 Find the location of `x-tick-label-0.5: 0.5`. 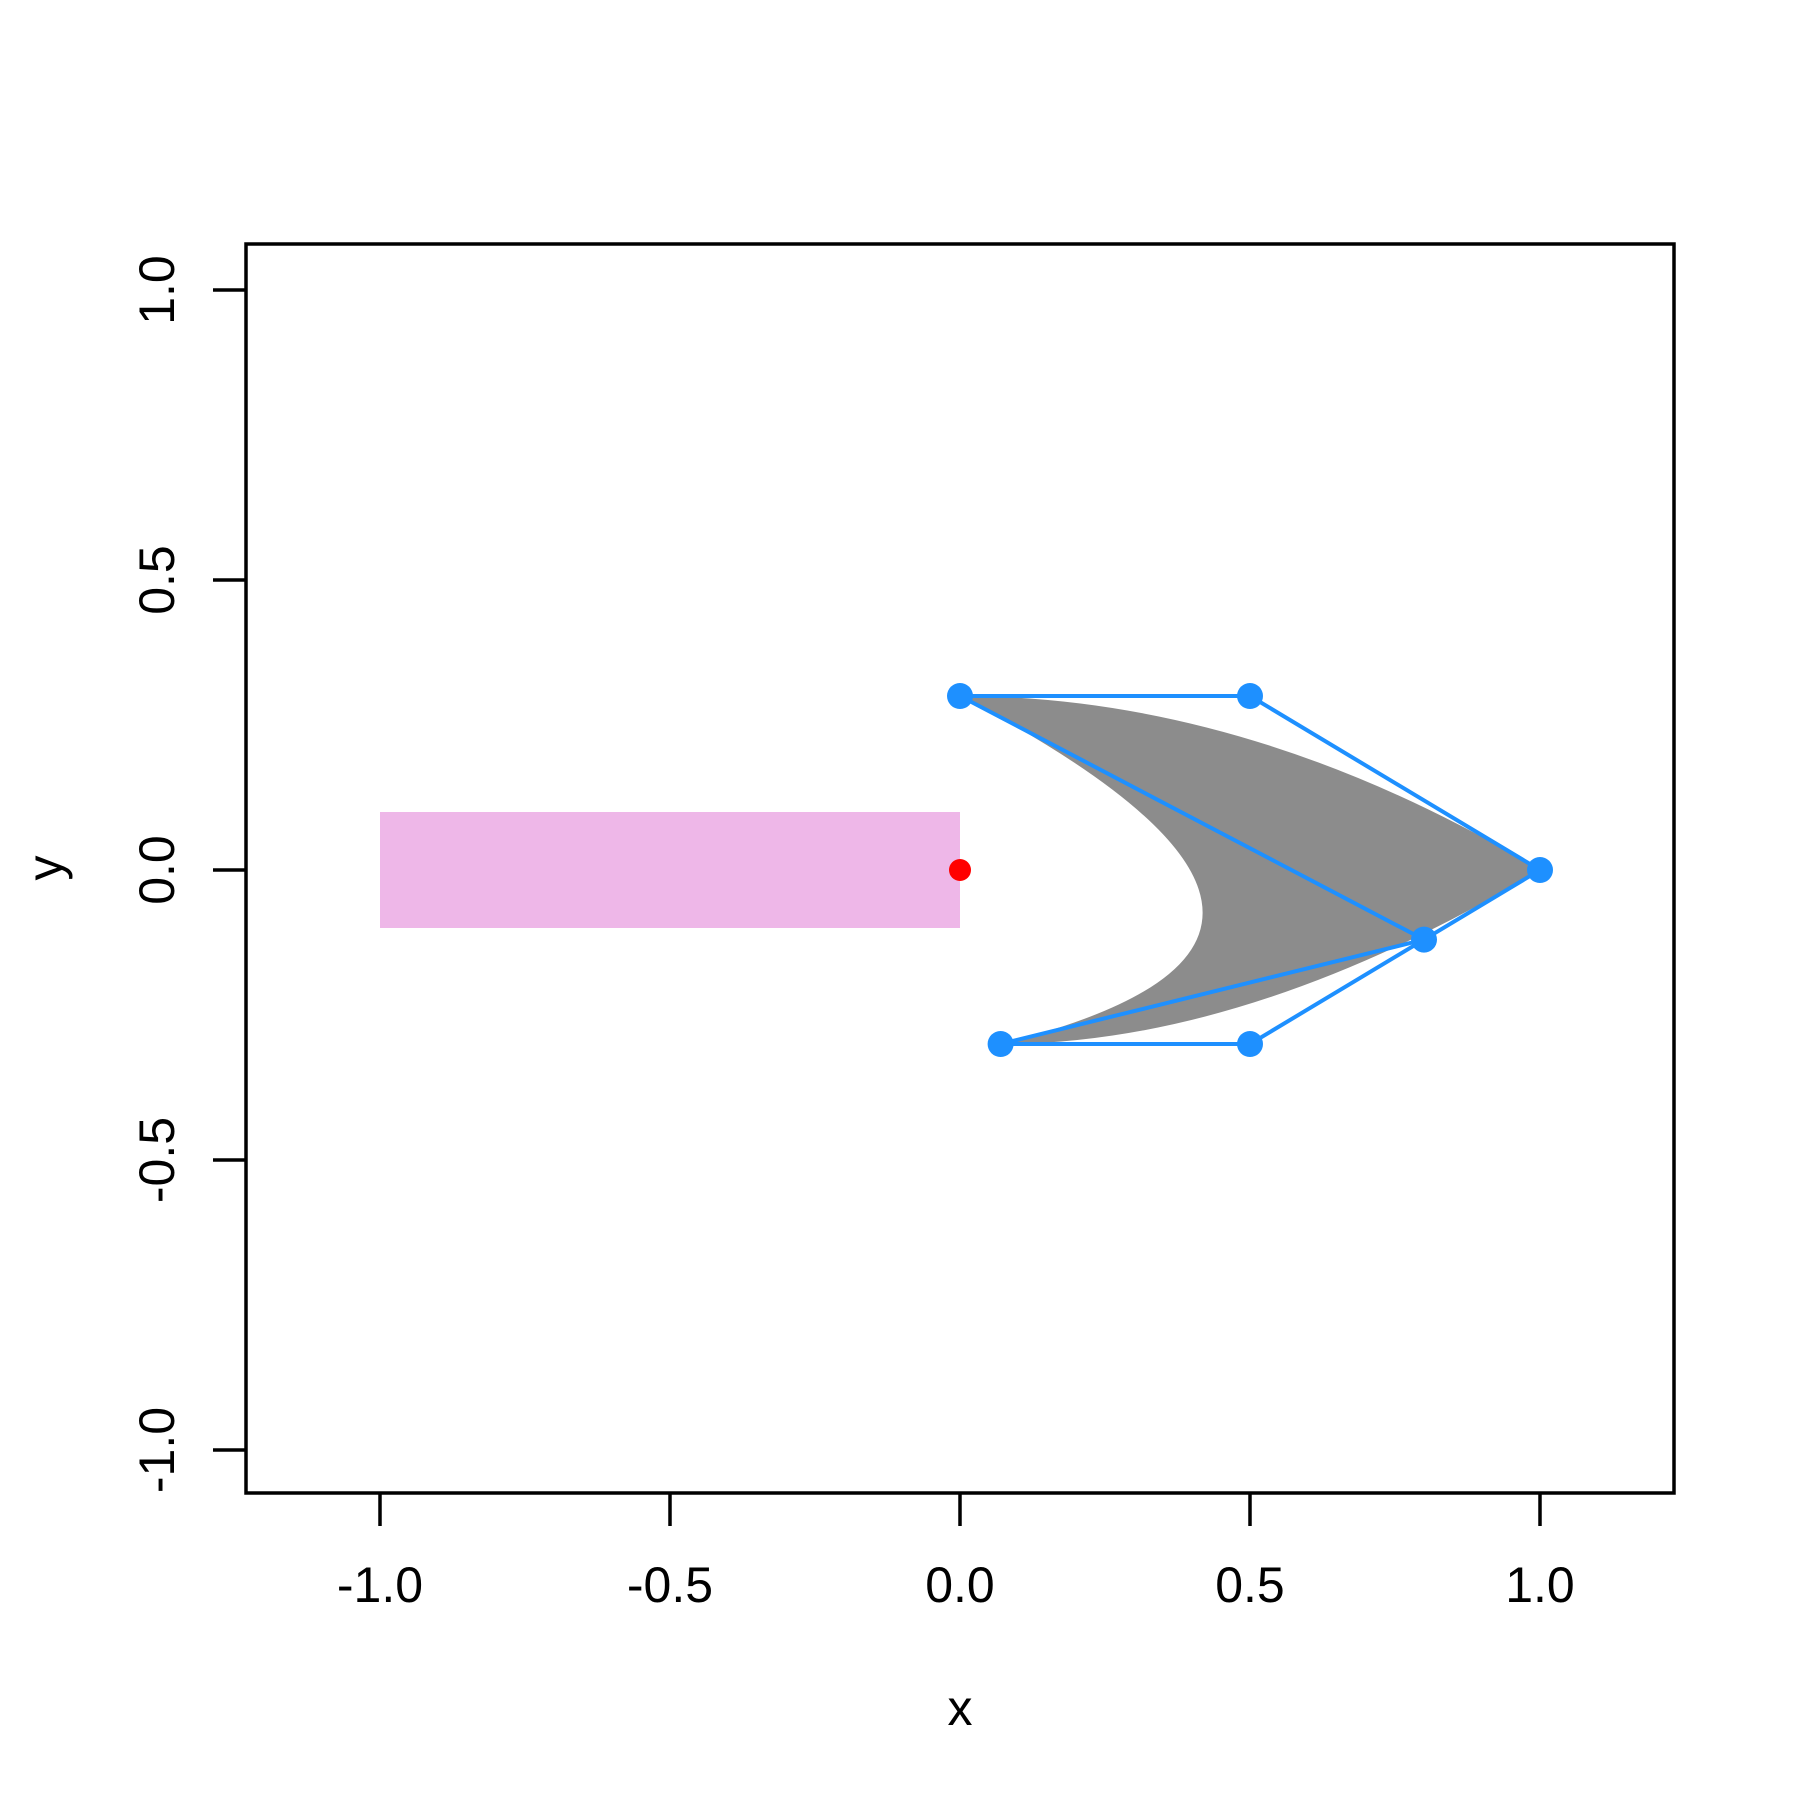

x-tick-label-0.5: 0.5 is located at coordinates (1250, 1585).